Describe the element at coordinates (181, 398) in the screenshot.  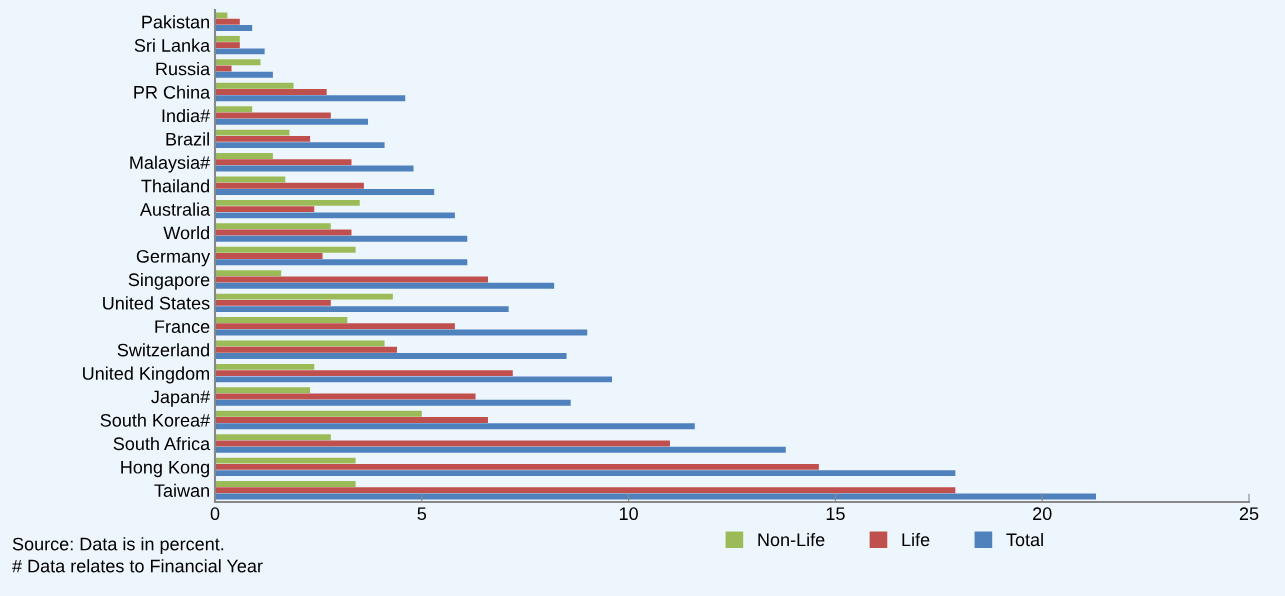
I see `y-tick-label: Japan#` at that location.